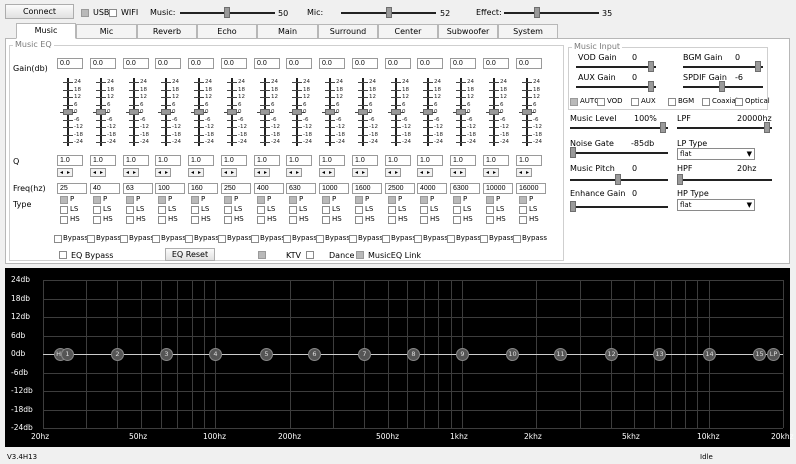 This screenshot has width=796, height=464. What do you see at coordinates (117, 354) in the screenshot?
I see `eq-node-2: 2` at bounding box center [117, 354].